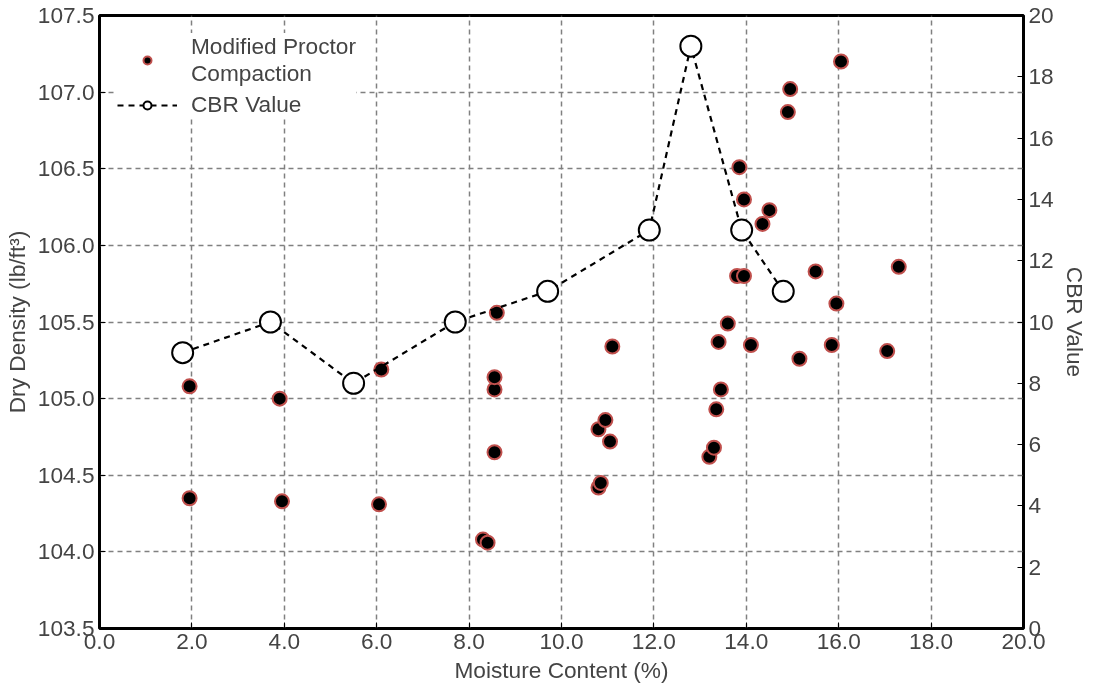 This screenshot has width=1100, height=692. I want to click on y2-tick-label: 20, so click(1041, 15).